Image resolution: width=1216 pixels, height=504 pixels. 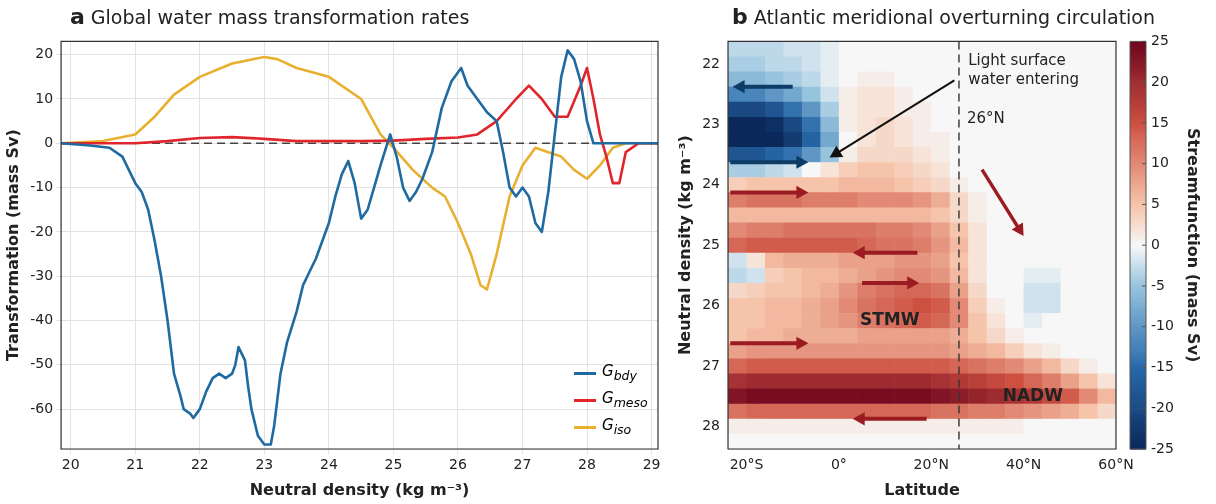 I want to click on x-tick-label: 24, so click(x=328, y=464).